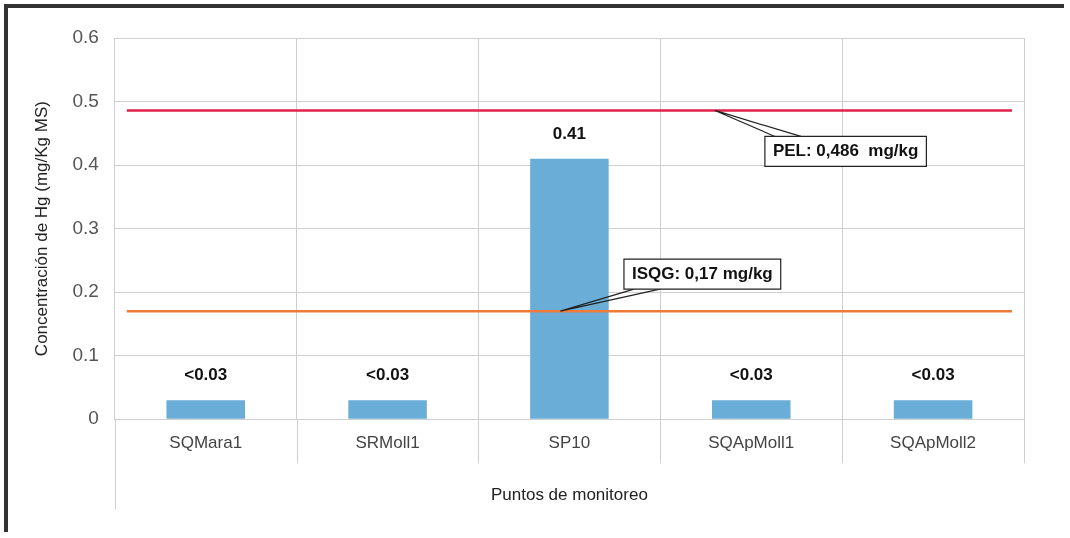 Image resolution: width=1070 pixels, height=538 pixels. Describe the element at coordinates (933, 443) in the screenshot. I see `x-tick-label: SQApMoll2` at that location.